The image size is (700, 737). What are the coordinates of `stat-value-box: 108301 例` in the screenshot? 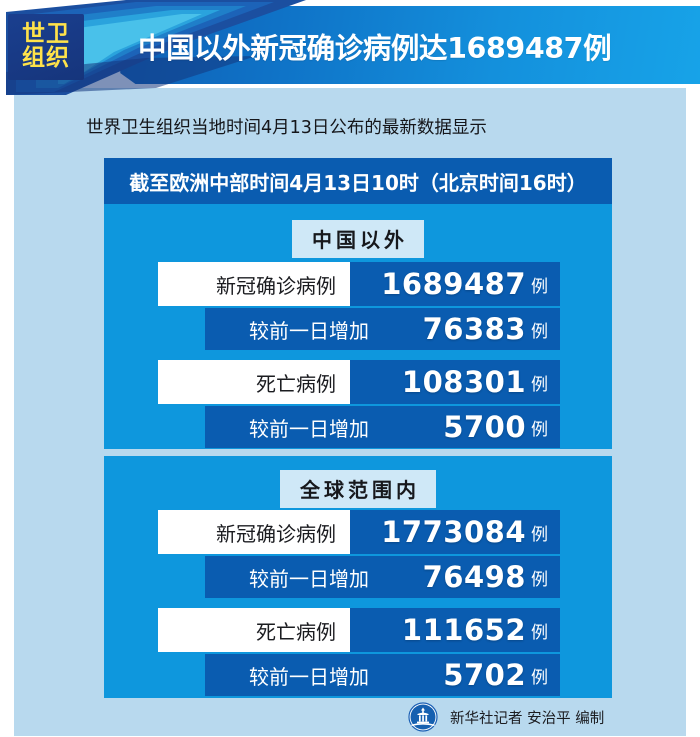 It's located at (455, 382).